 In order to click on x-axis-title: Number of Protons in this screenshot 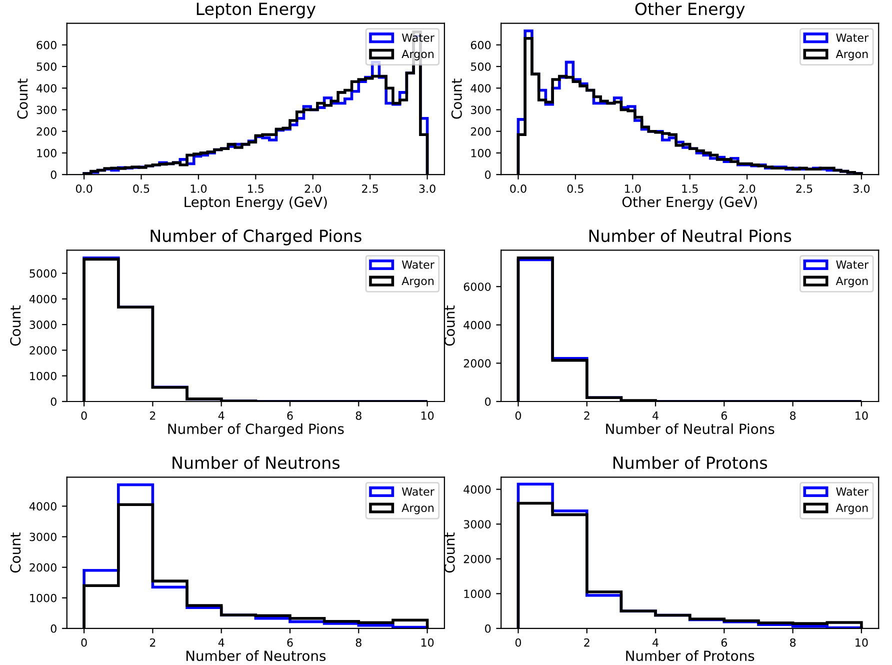, I will do `click(690, 656)`.